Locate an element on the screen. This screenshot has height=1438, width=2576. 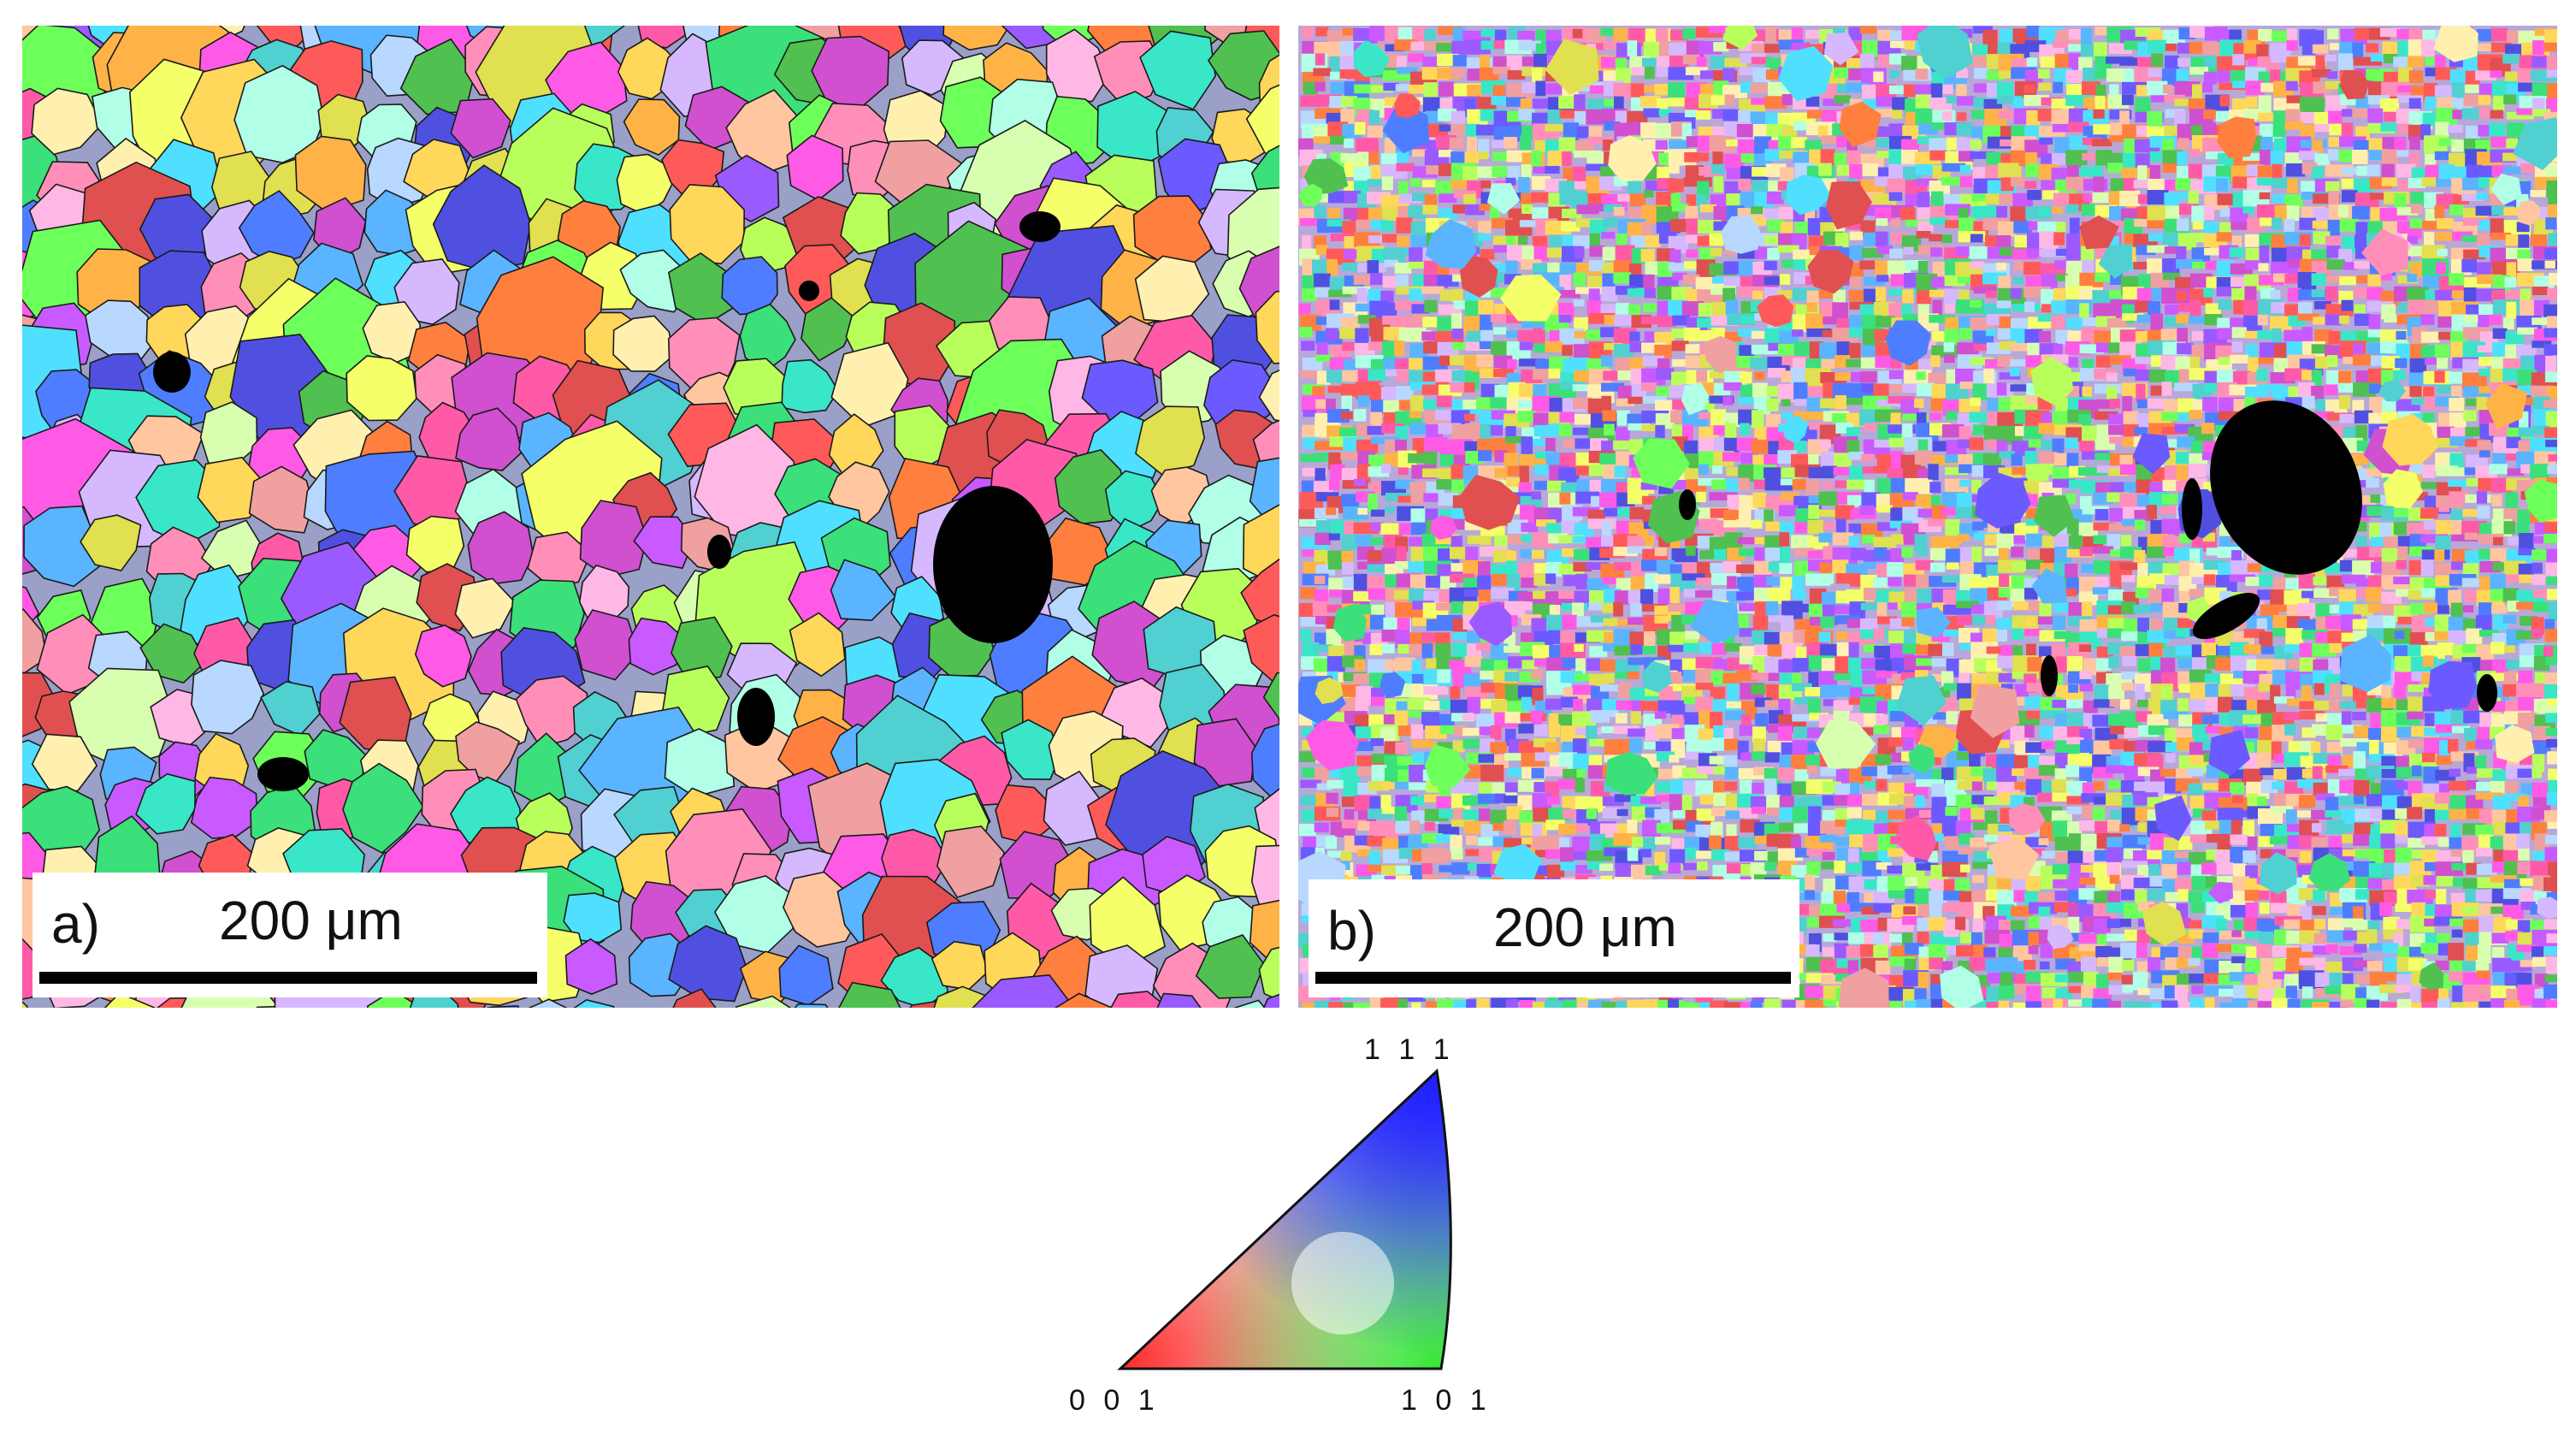
ipf-label-111: 1 1 1 is located at coordinates (1409, 1049).